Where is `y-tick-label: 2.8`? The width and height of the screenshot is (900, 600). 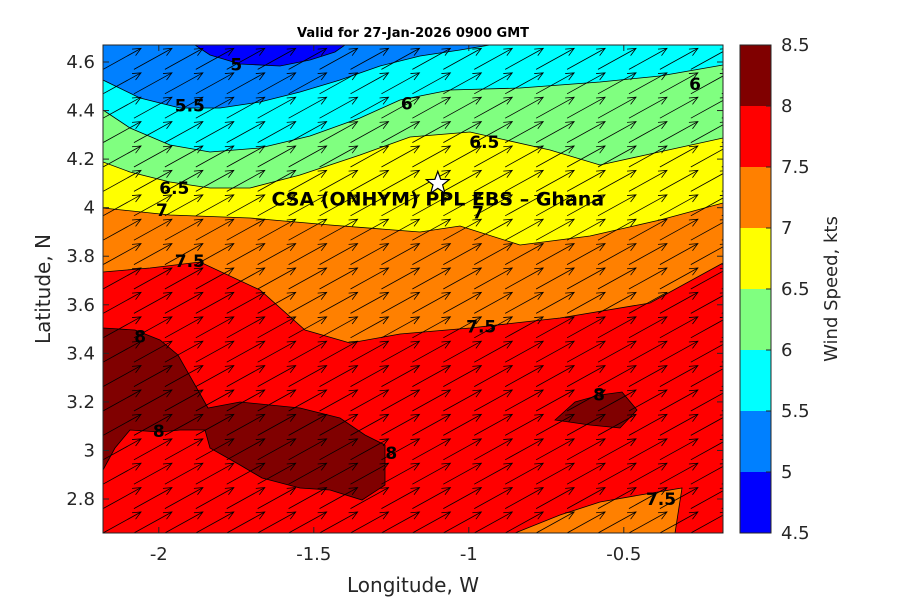
y-tick-label: 2.8 is located at coordinates (80, 499).